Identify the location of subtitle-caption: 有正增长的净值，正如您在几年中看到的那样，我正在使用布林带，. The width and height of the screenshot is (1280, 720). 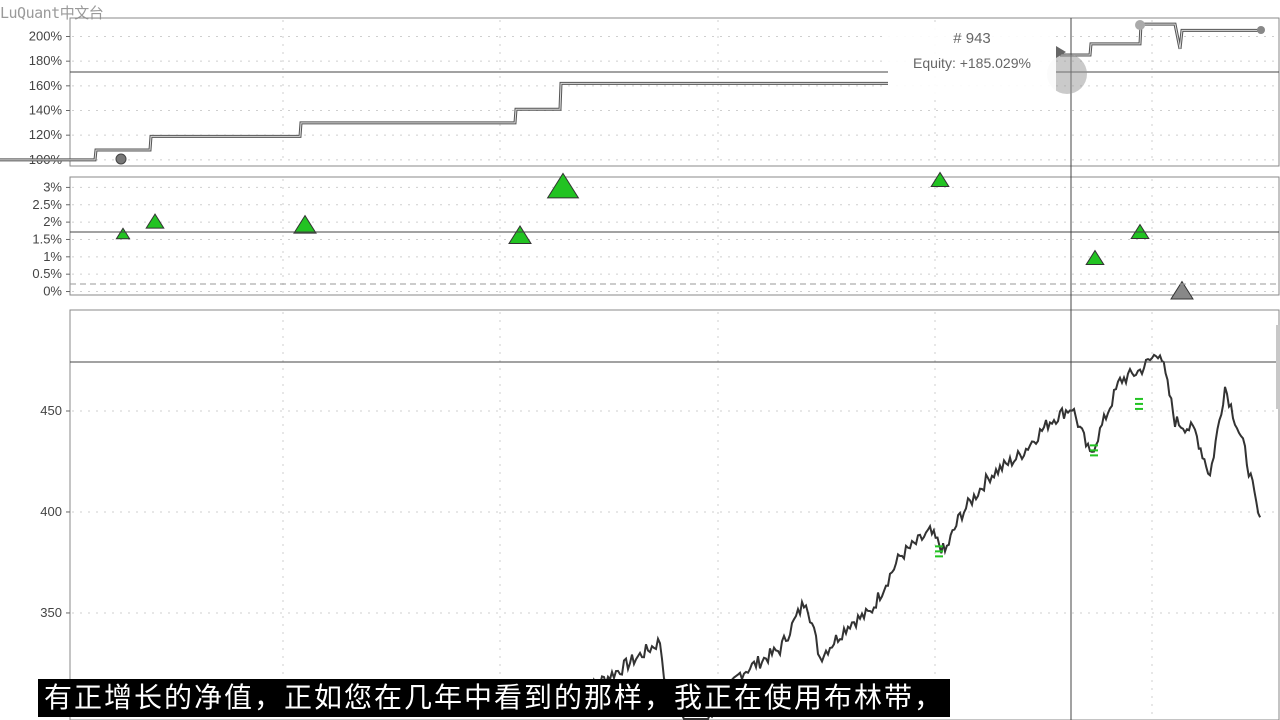
(494, 698).